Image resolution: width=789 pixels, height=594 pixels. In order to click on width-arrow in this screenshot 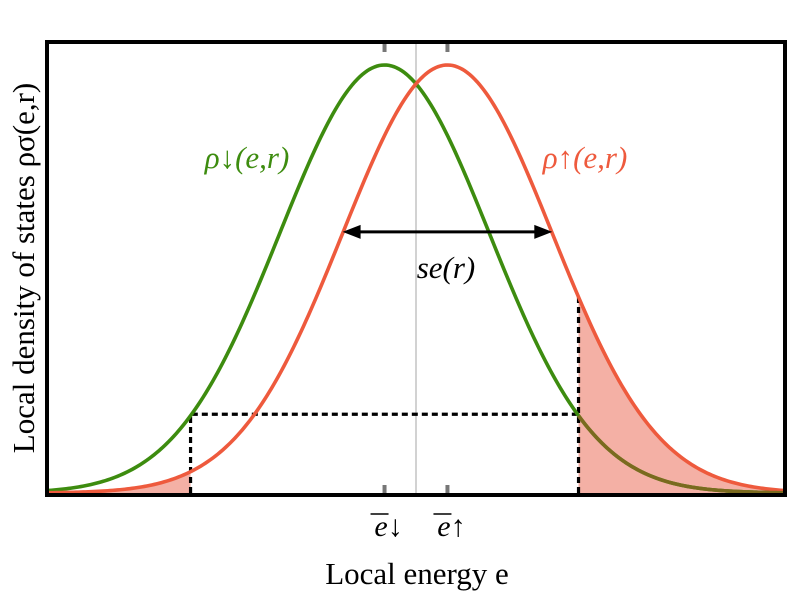, I will do `click(447, 231)`.